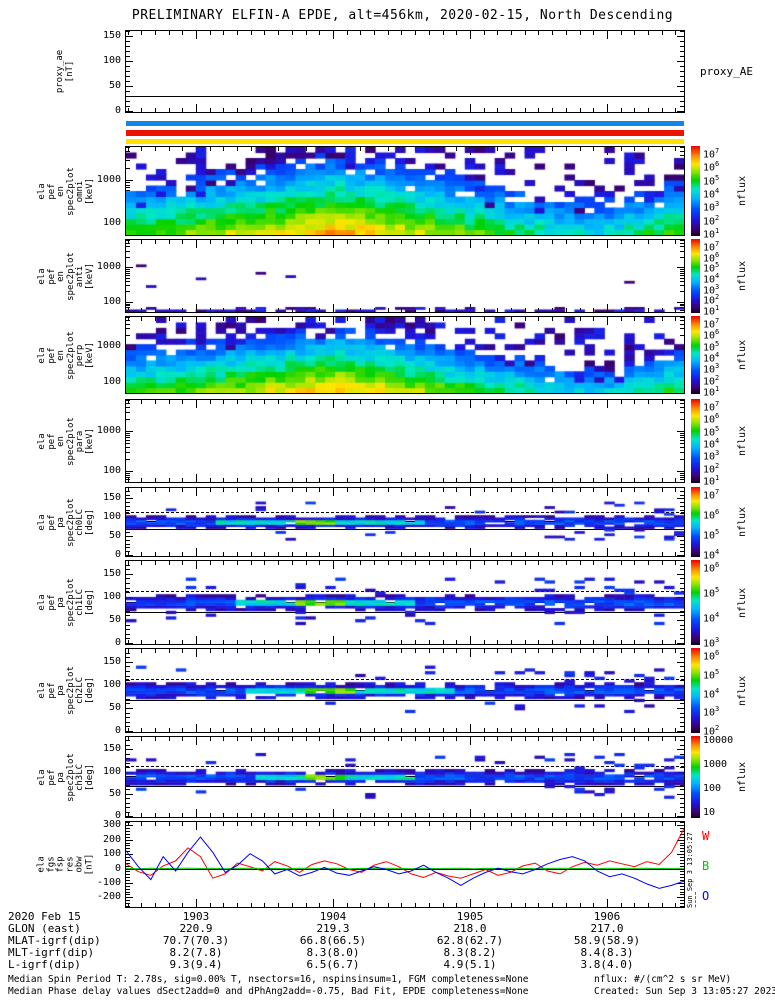  What do you see at coordinates (108, 345) in the screenshot?
I see `y-tick-label: 1000` at bounding box center [108, 345].